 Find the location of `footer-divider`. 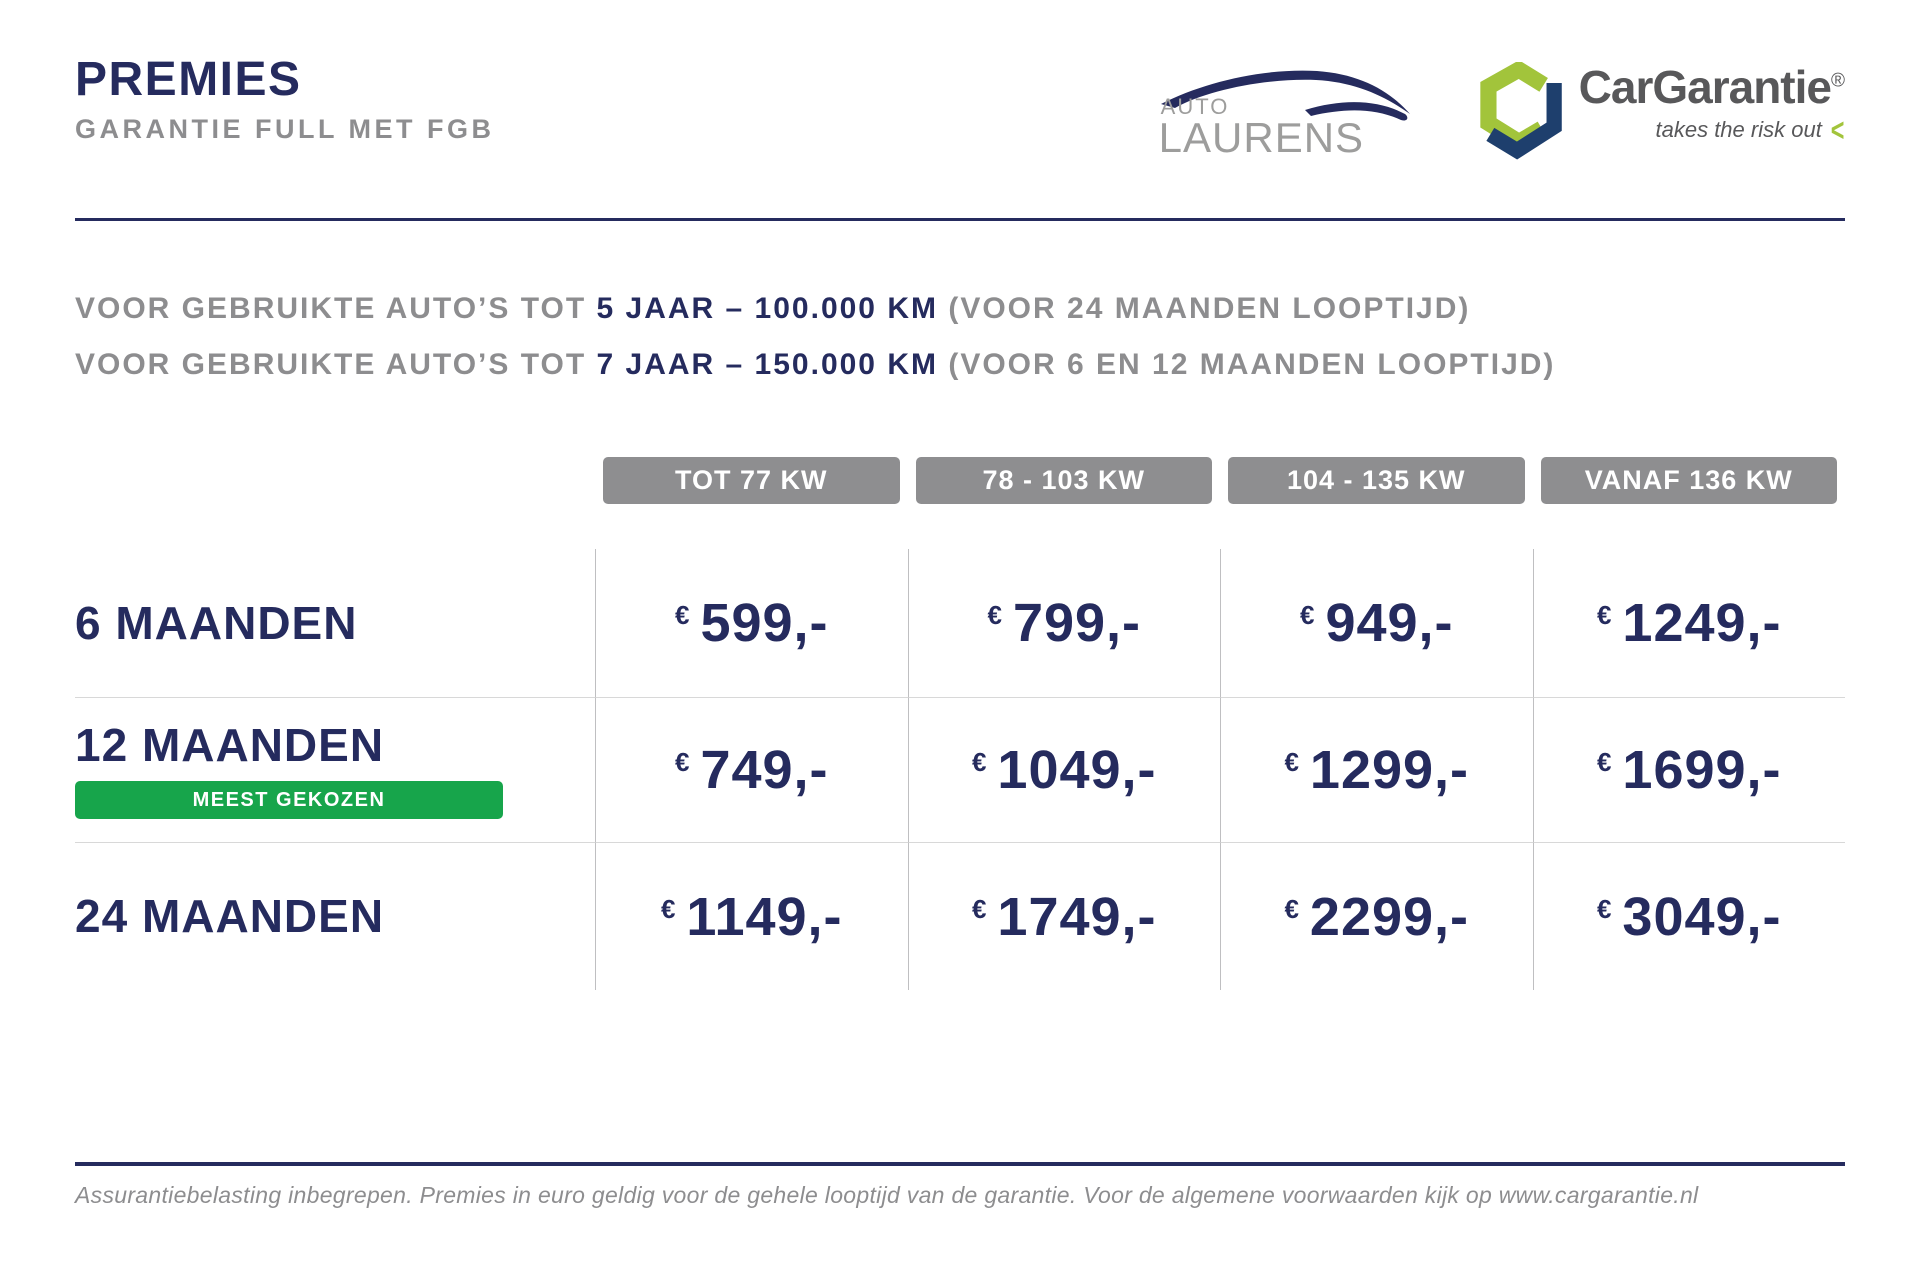

footer-divider is located at coordinates (960, 1164).